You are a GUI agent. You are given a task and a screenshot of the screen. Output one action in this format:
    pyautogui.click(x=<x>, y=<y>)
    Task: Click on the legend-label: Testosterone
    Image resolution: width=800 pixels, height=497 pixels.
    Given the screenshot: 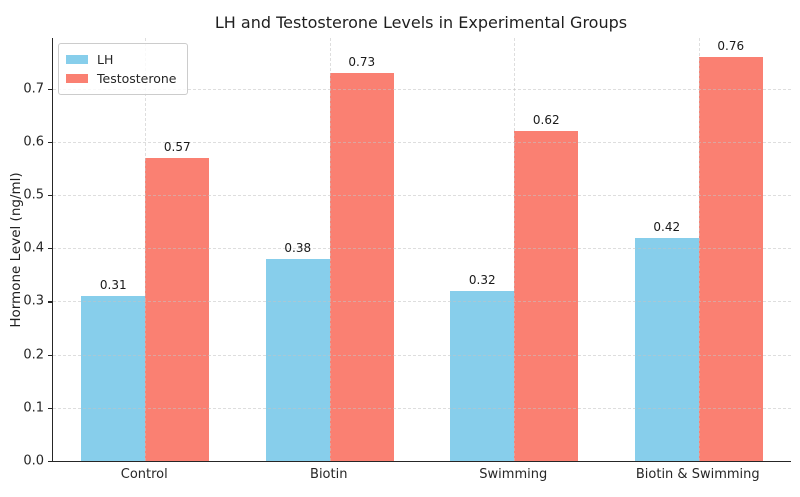 What is the action you would take?
    pyautogui.click(x=137, y=78)
    